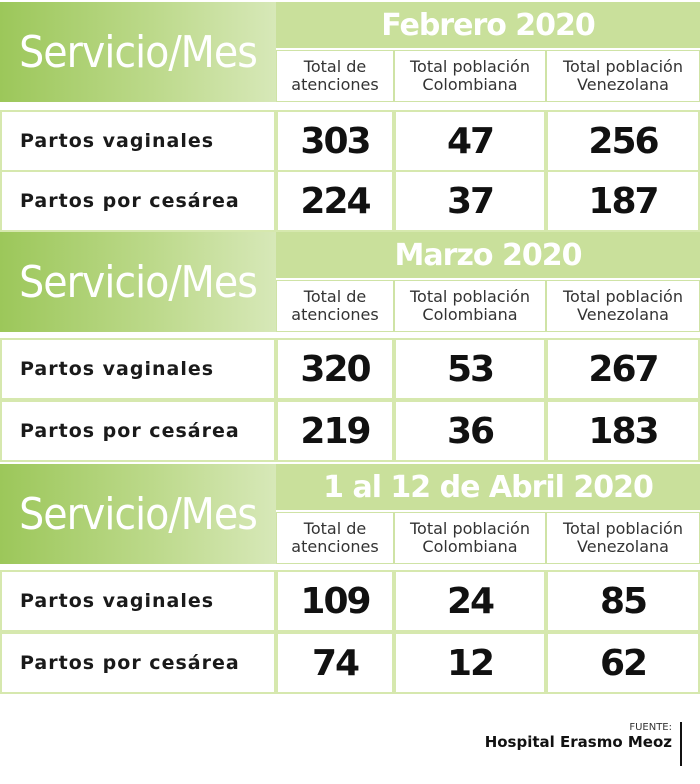 The width and height of the screenshot is (700, 784). What do you see at coordinates (488, 255) in the screenshot?
I see `period-header: Marzo 2020` at bounding box center [488, 255].